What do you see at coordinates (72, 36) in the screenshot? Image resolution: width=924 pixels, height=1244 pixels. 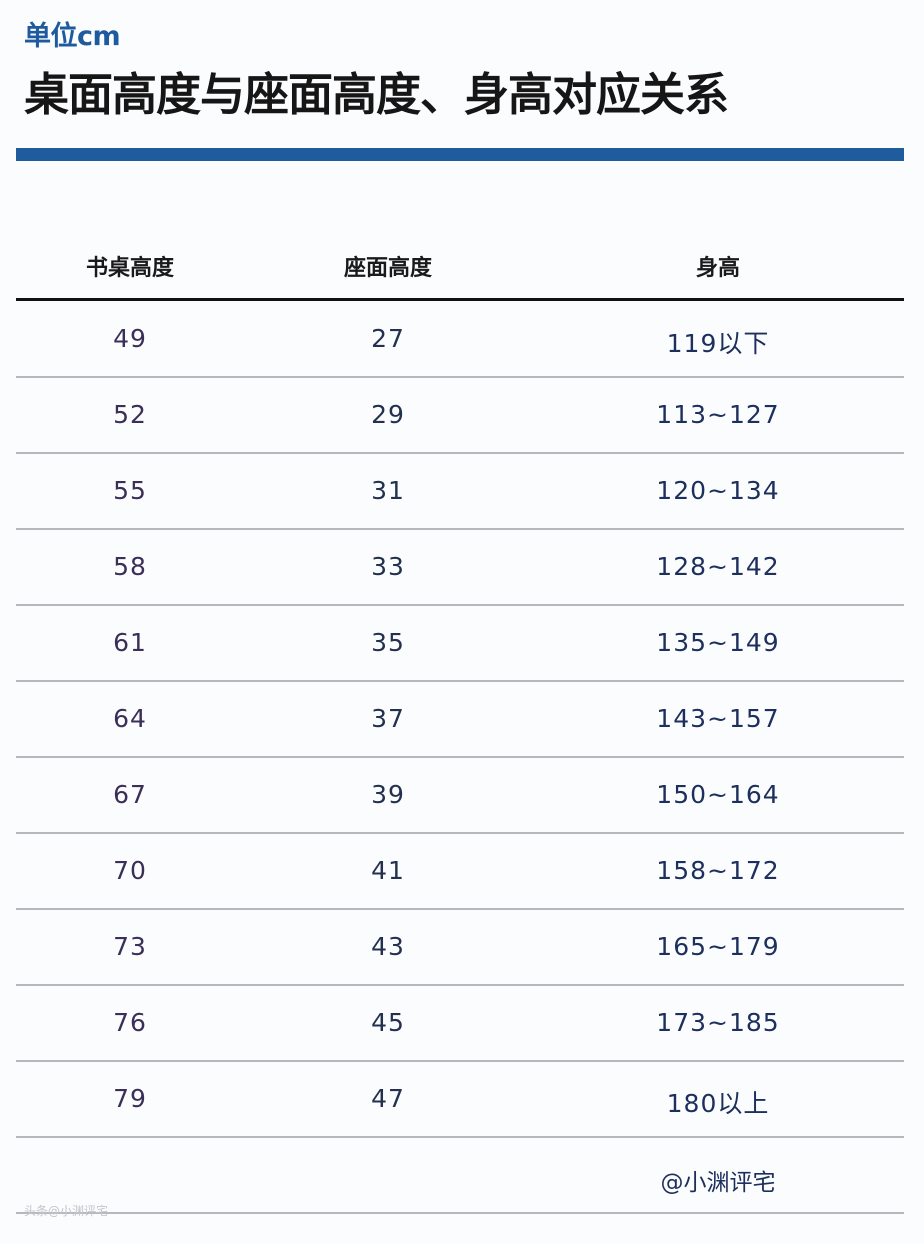 I see `unit-label: 单位cm` at bounding box center [72, 36].